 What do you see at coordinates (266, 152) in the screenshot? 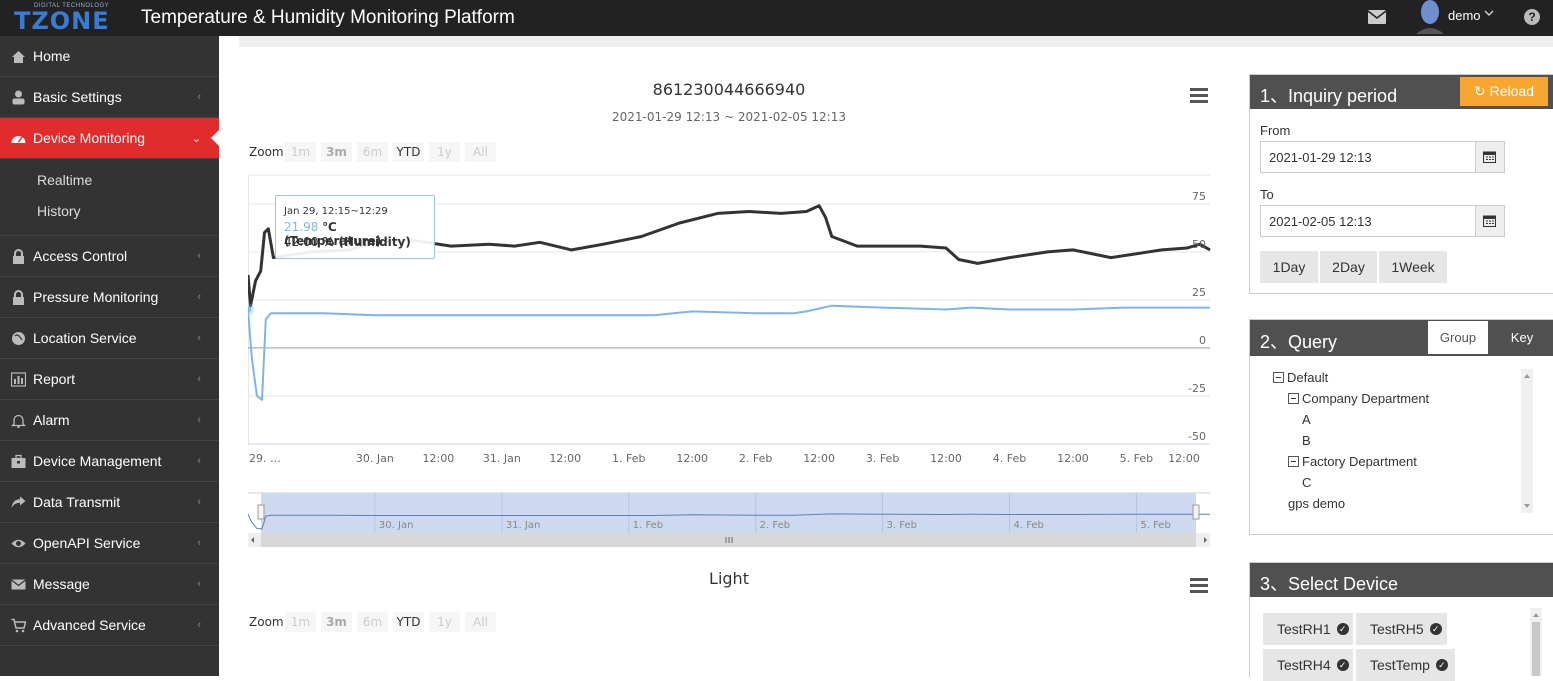
I see `zoom-label: Zoom` at bounding box center [266, 152].